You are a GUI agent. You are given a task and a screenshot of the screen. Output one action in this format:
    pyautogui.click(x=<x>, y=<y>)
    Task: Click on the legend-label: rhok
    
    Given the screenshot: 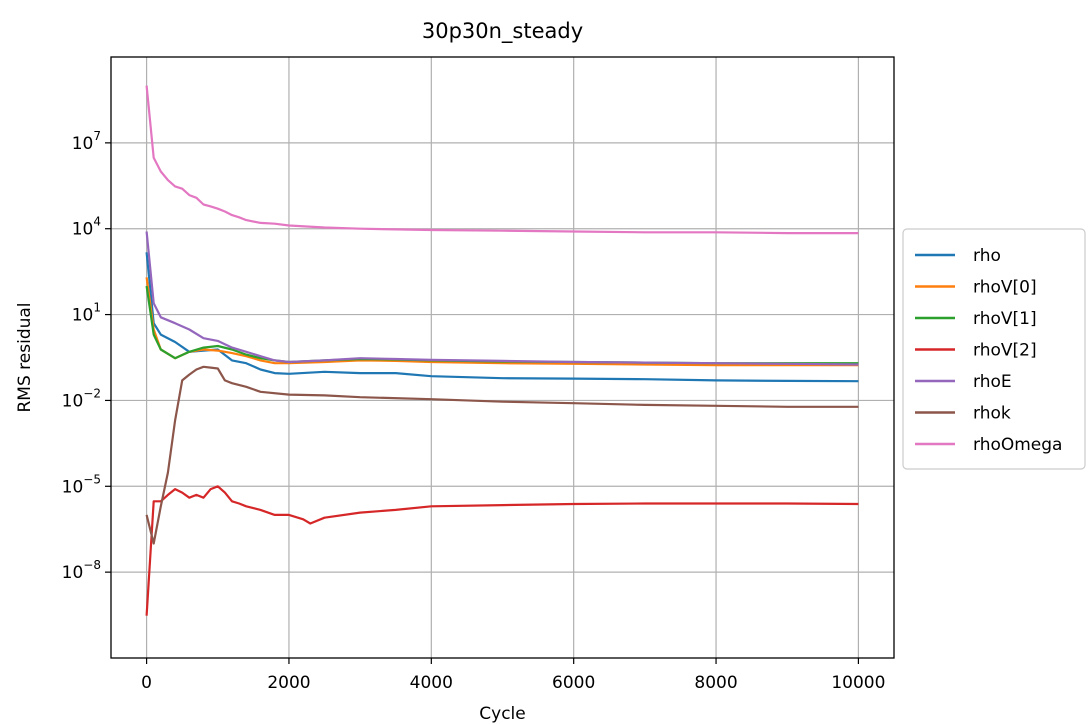 What is the action you would take?
    pyautogui.click(x=992, y=414)
    